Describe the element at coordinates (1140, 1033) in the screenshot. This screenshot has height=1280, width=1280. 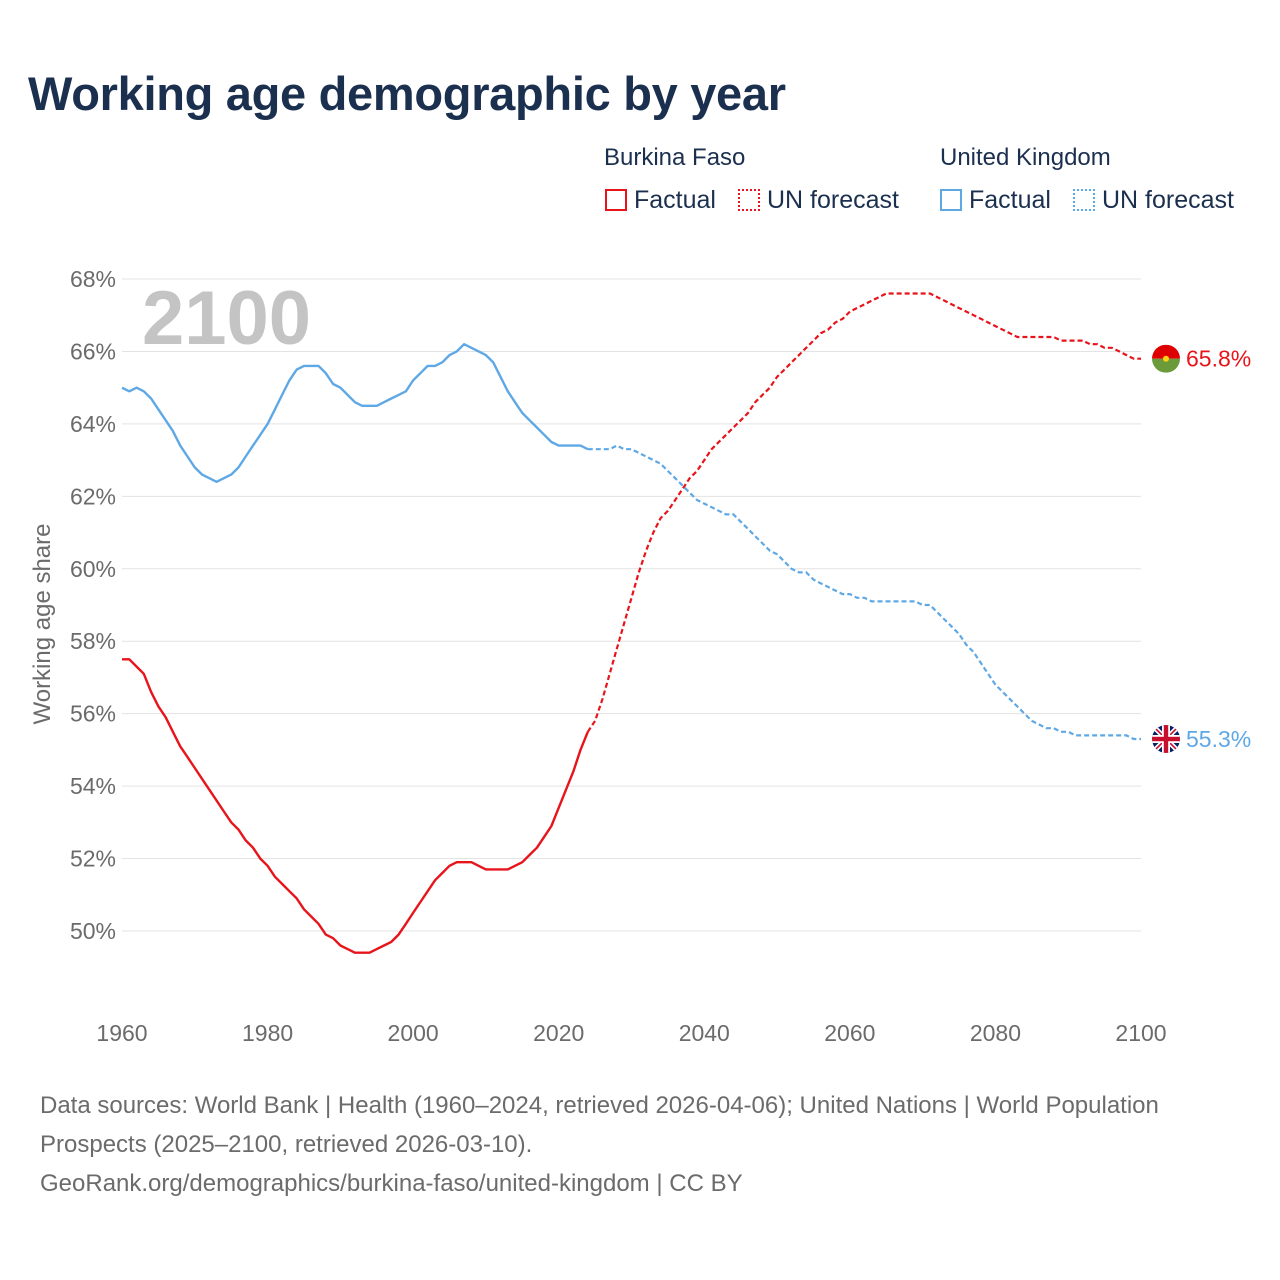
I see `x-tick-label: 2100` at that location.